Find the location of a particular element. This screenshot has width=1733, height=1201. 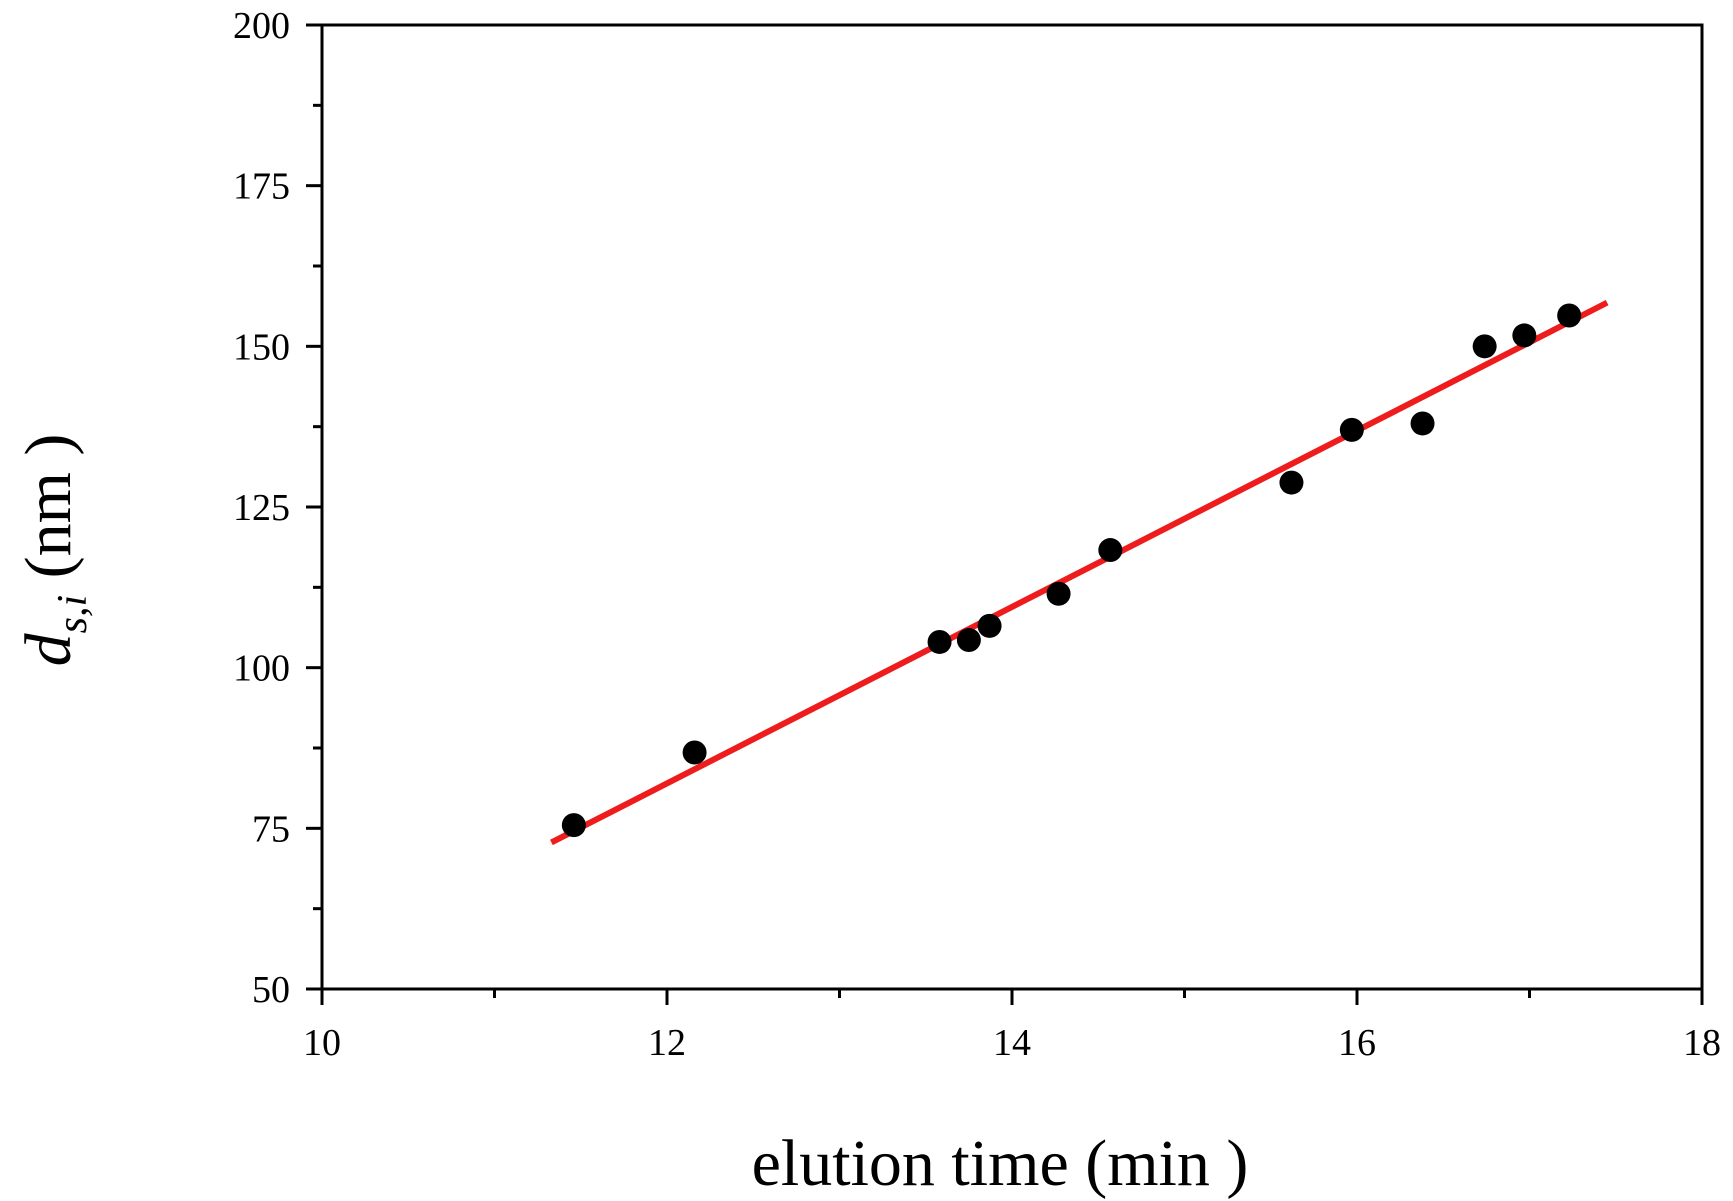

y-tick-label: 200 is located at coordinates (261, 26).